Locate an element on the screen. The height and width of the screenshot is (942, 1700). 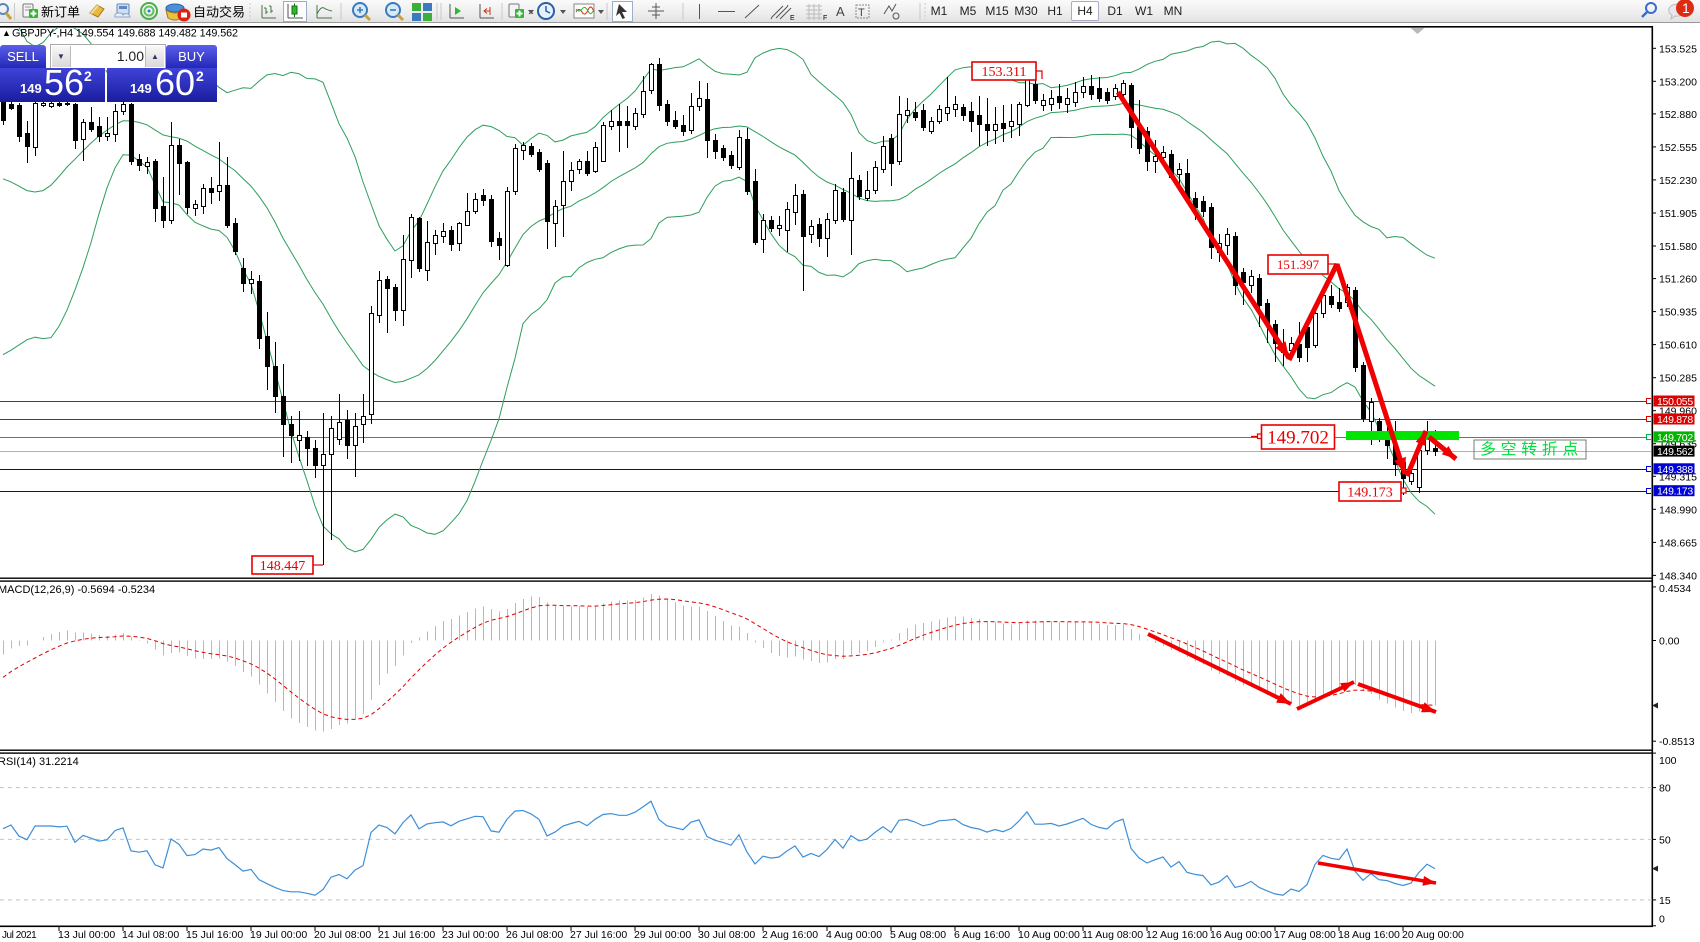
svg-text: A is located at coordinates (840, 11).